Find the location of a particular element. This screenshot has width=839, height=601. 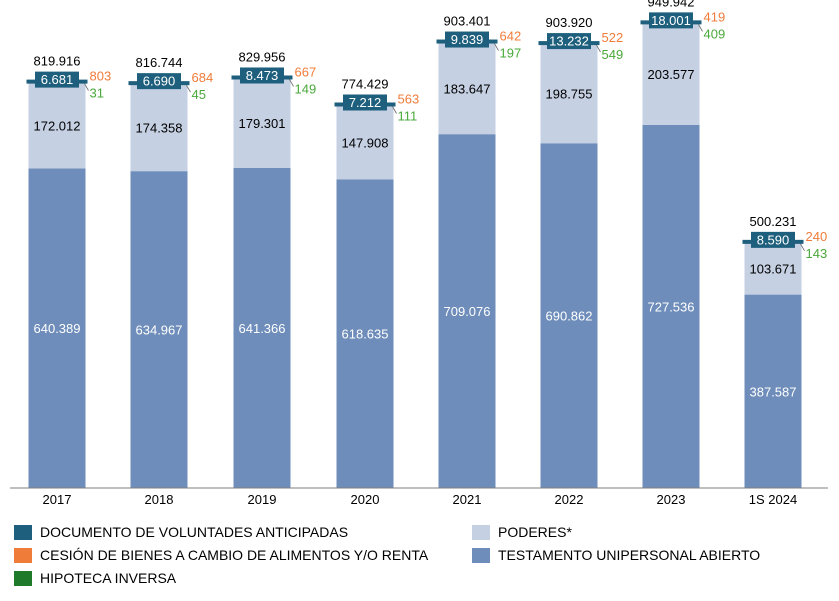

data-label-documento: 6.681 is located at coordinates (57, 79).